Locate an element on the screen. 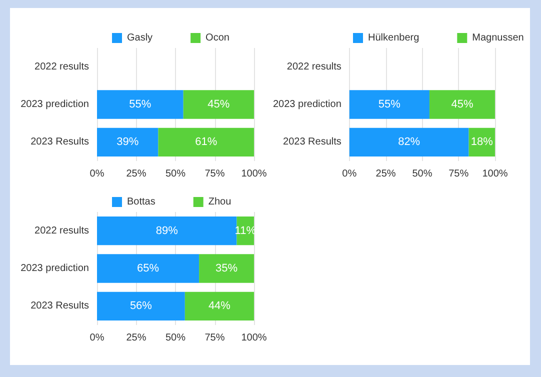  data-label: 18% is located at coordinates (482, 142).